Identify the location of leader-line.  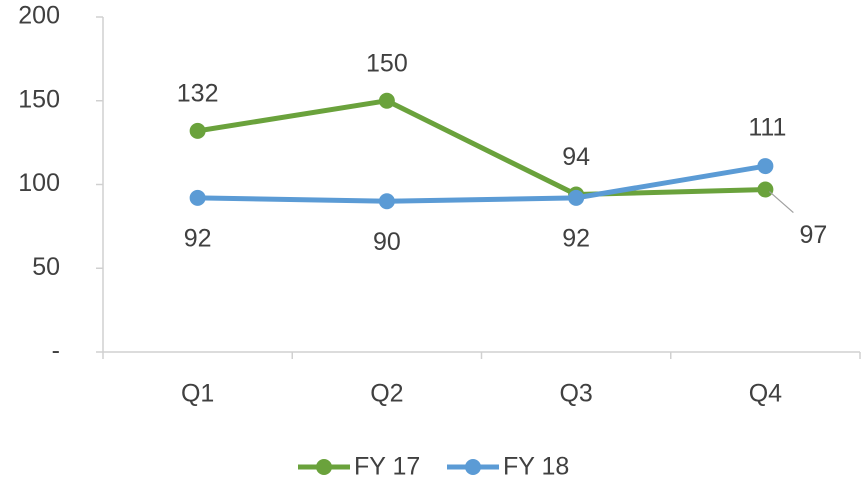
(781, 202).